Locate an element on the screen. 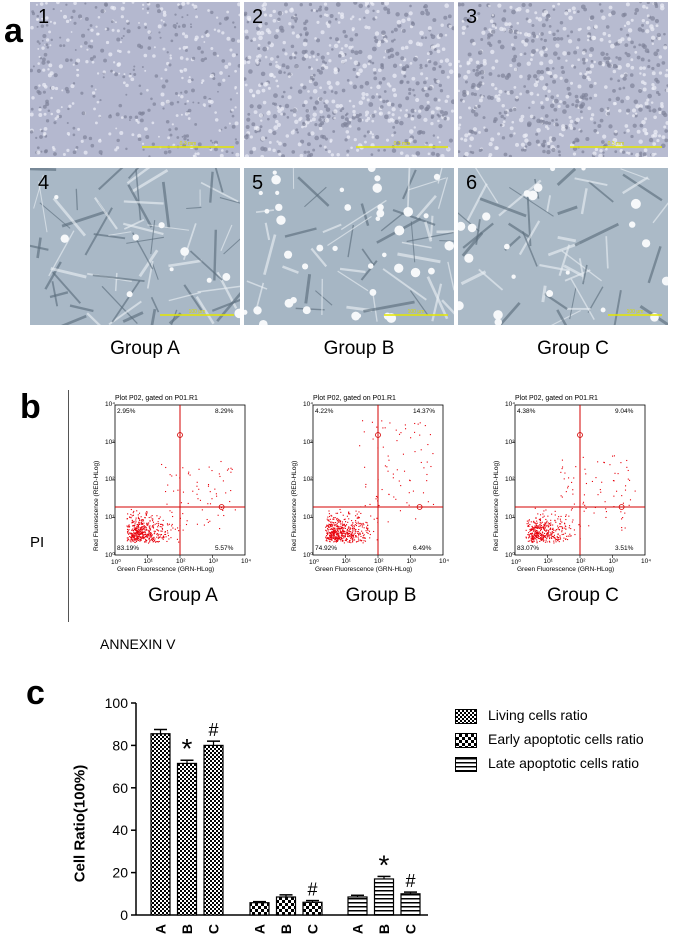 This screenshot has width=675, height=946. group-label-c: Group C is located at coordinates (573, 348).